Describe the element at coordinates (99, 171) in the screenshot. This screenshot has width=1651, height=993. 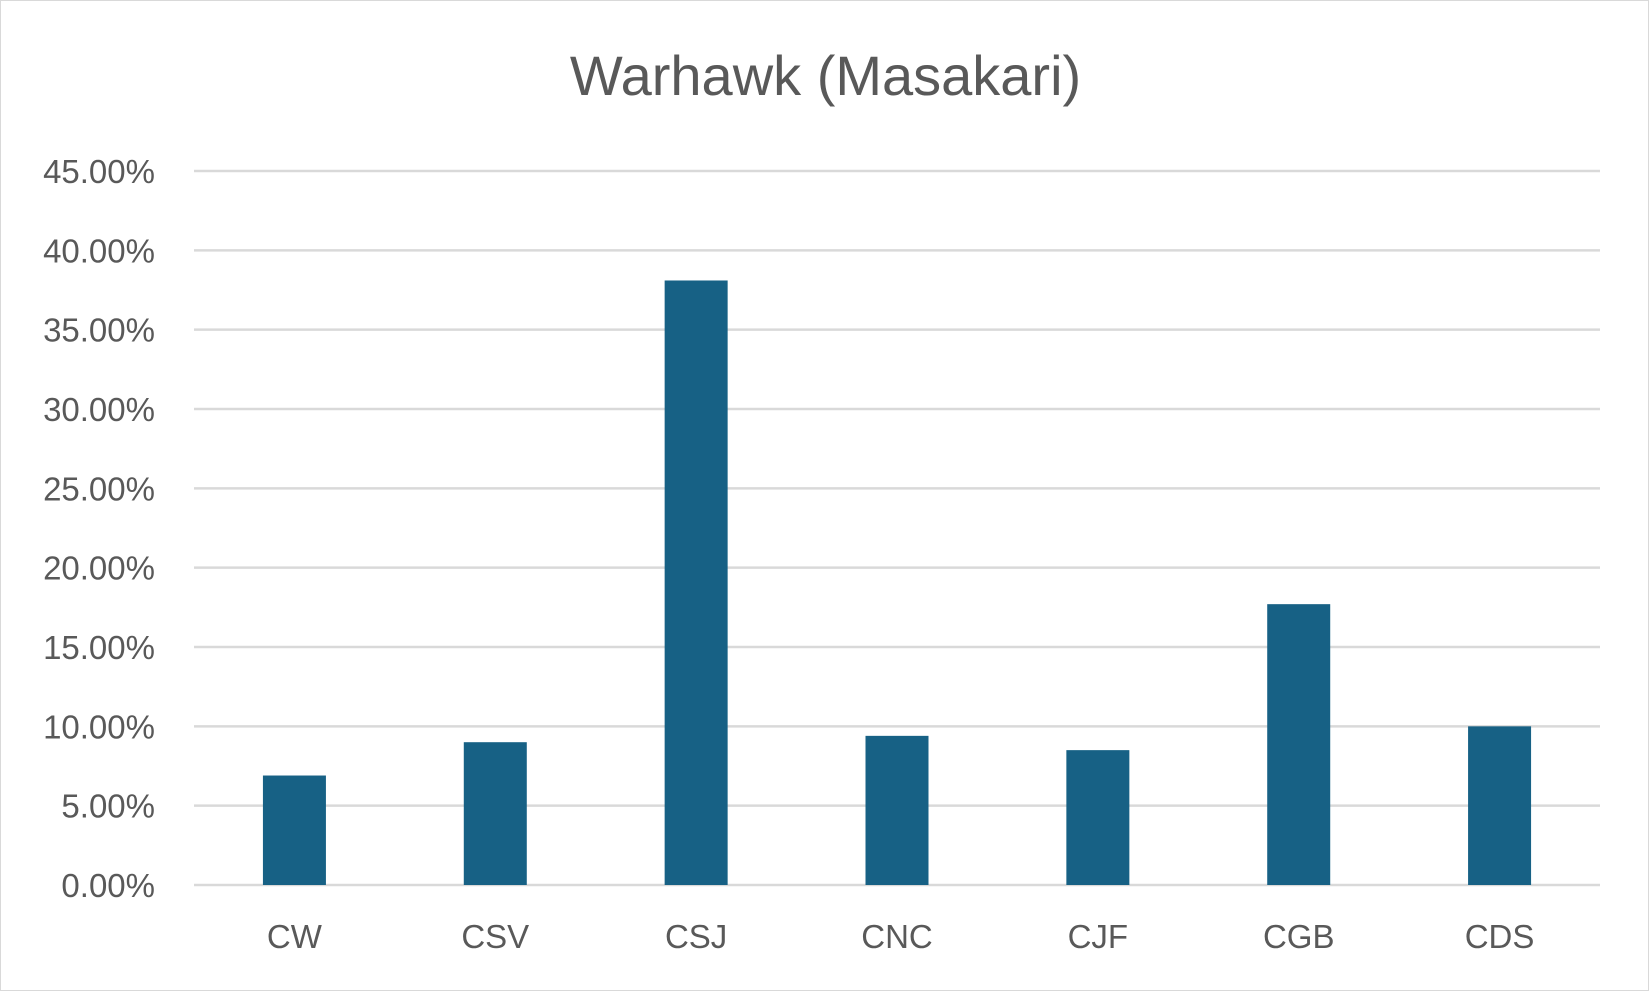
I see `y-tick-label: 45.00%` at that location.